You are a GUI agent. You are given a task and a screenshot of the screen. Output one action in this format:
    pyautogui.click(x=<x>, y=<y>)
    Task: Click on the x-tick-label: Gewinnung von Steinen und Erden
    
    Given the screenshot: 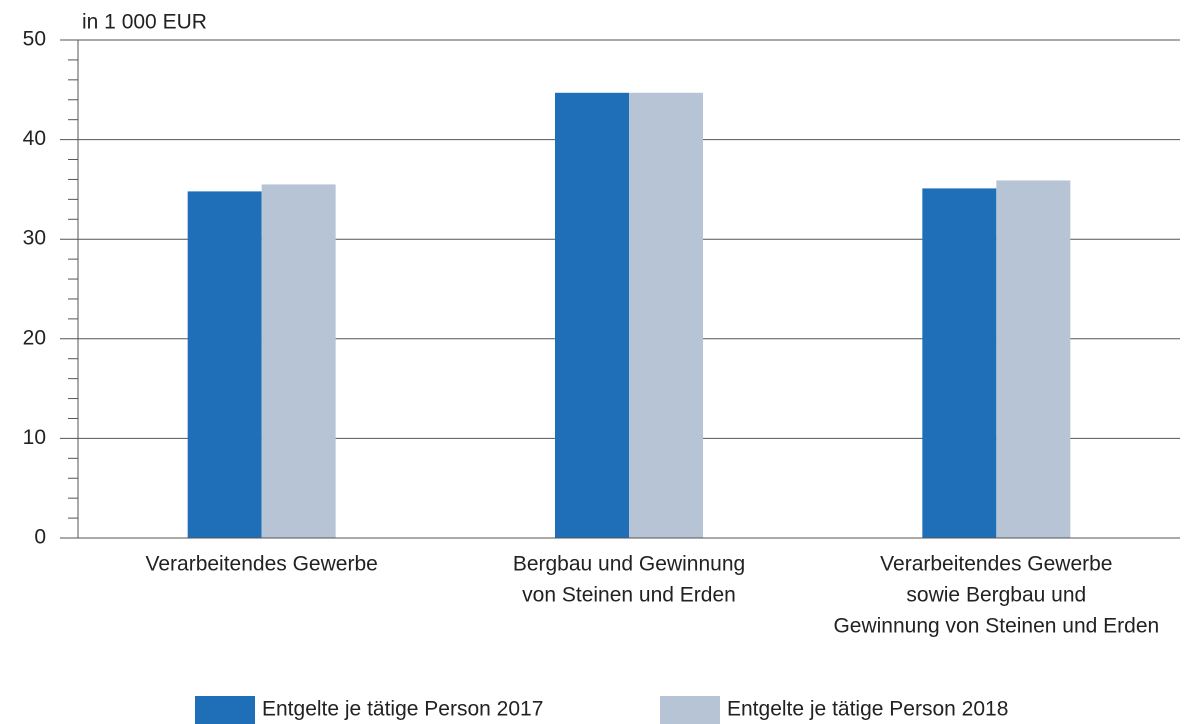 What is the action you would take?
    pyautogui.click(x=996, y=626)
    